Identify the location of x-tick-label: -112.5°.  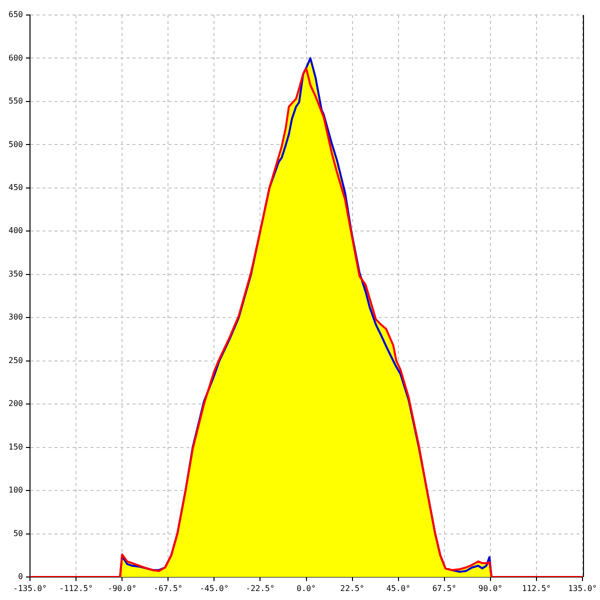
(76, 588).